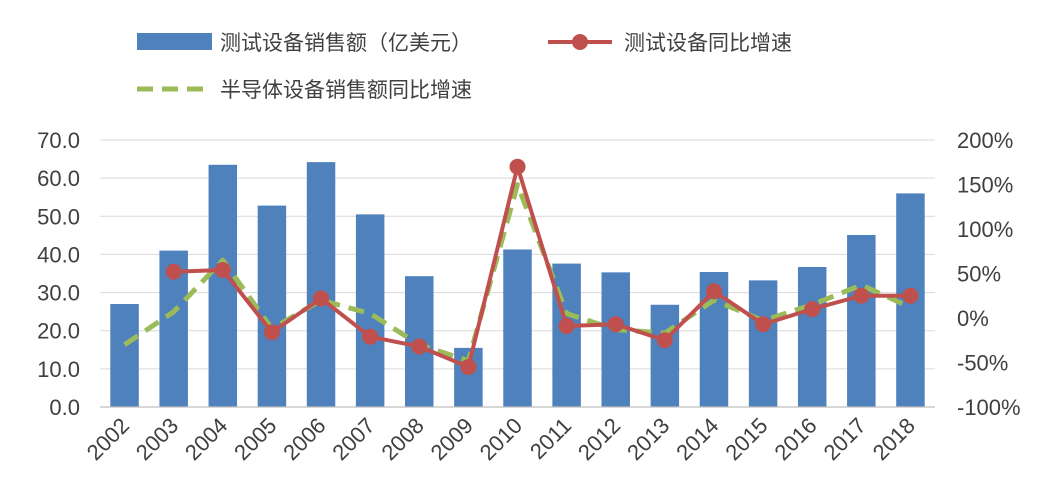  I want to click on x-tick-label: 2015, so click(746, 439).